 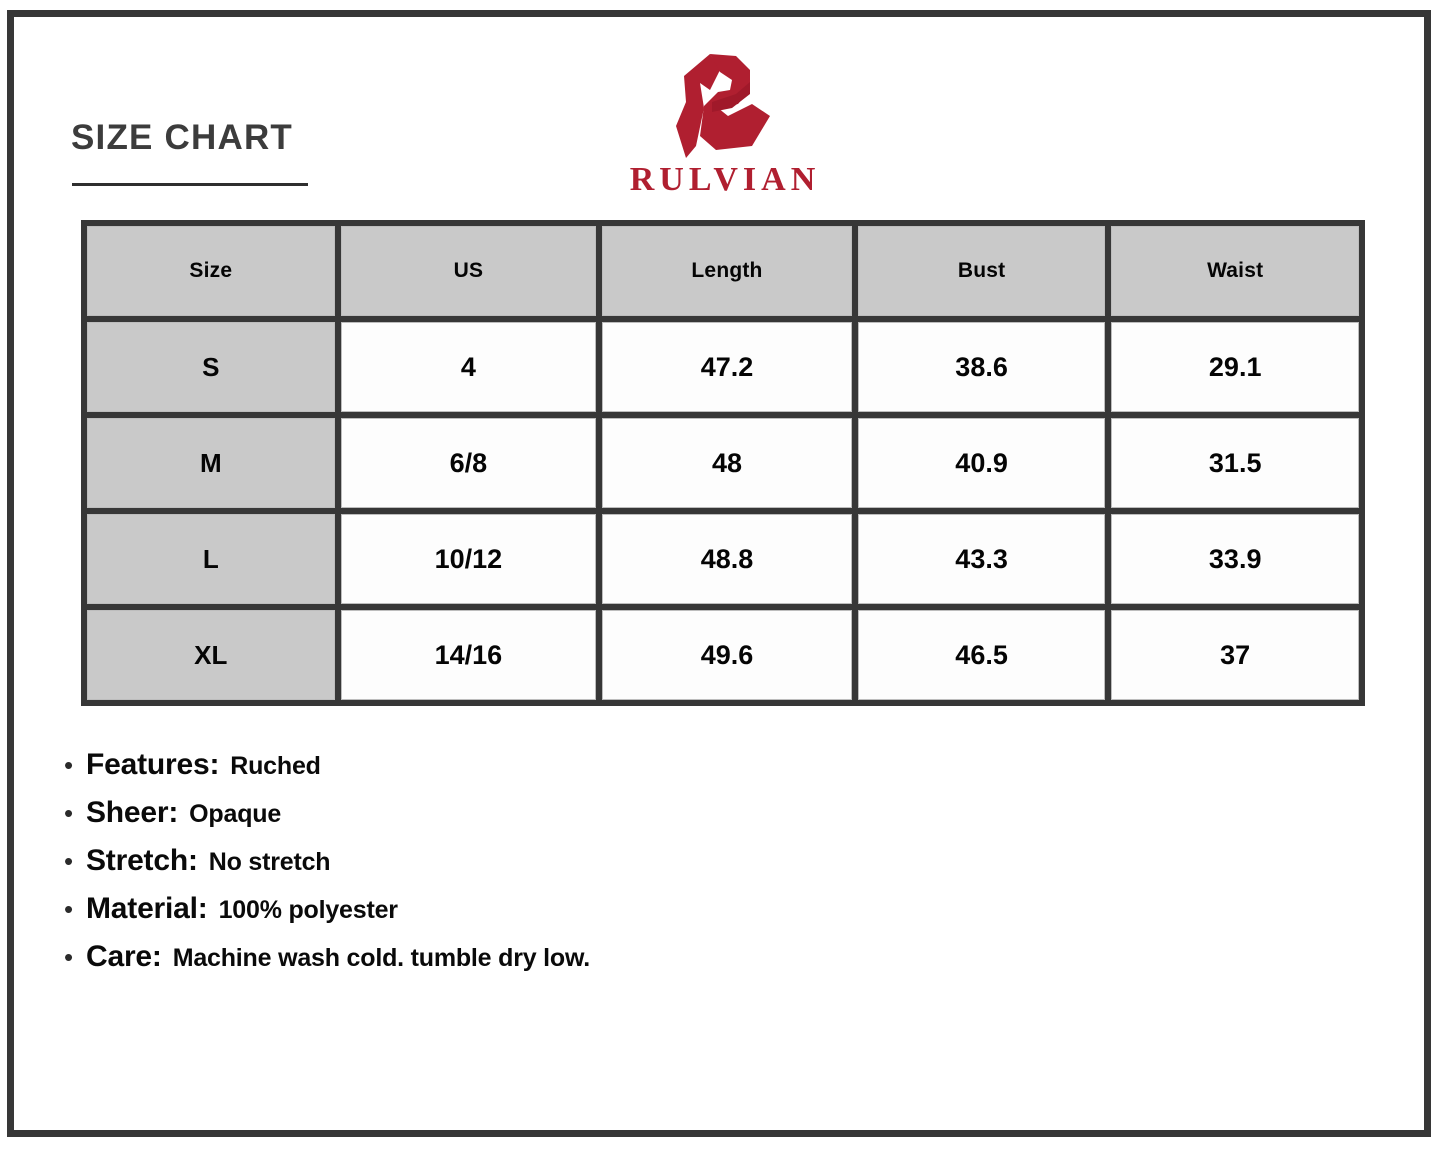 I want to click on cell-us: 6/8, so click(x=468, y=463).